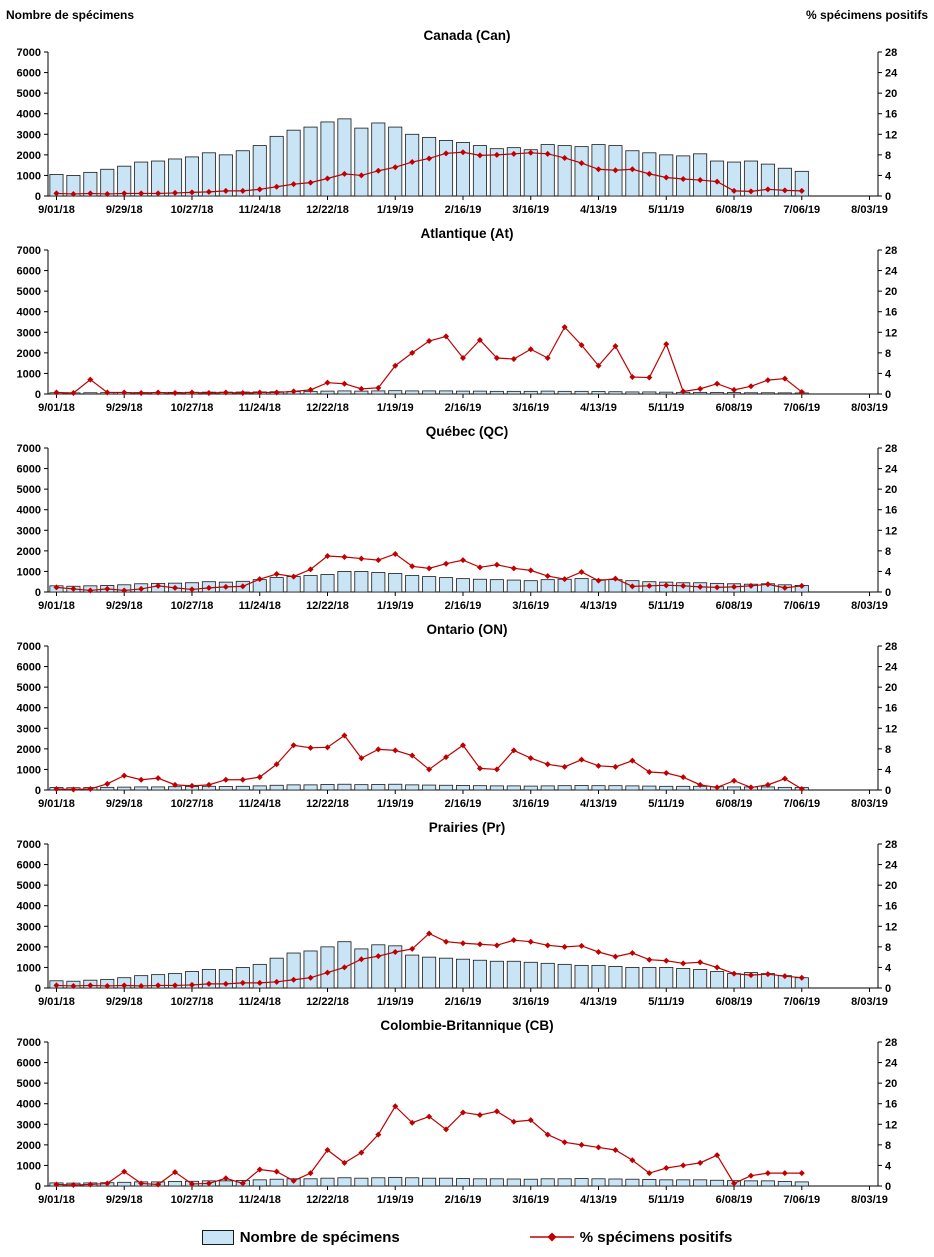  I want to click on svg-text: 6000, so click(29, 272).